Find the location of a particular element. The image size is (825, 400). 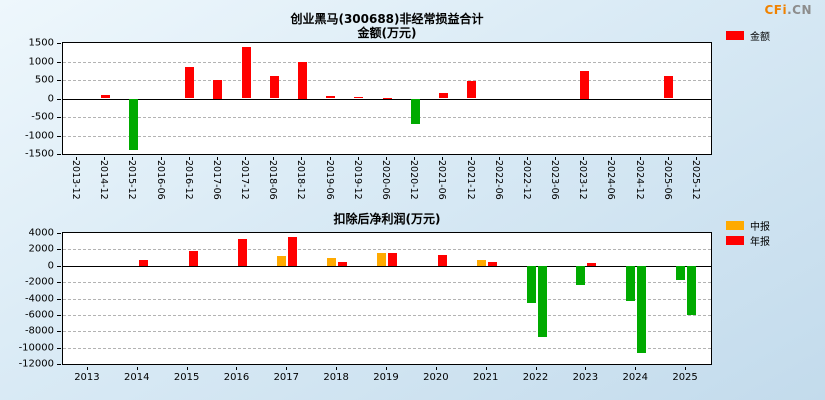

bar-2021-年报 is located at coordinates (492, 263).